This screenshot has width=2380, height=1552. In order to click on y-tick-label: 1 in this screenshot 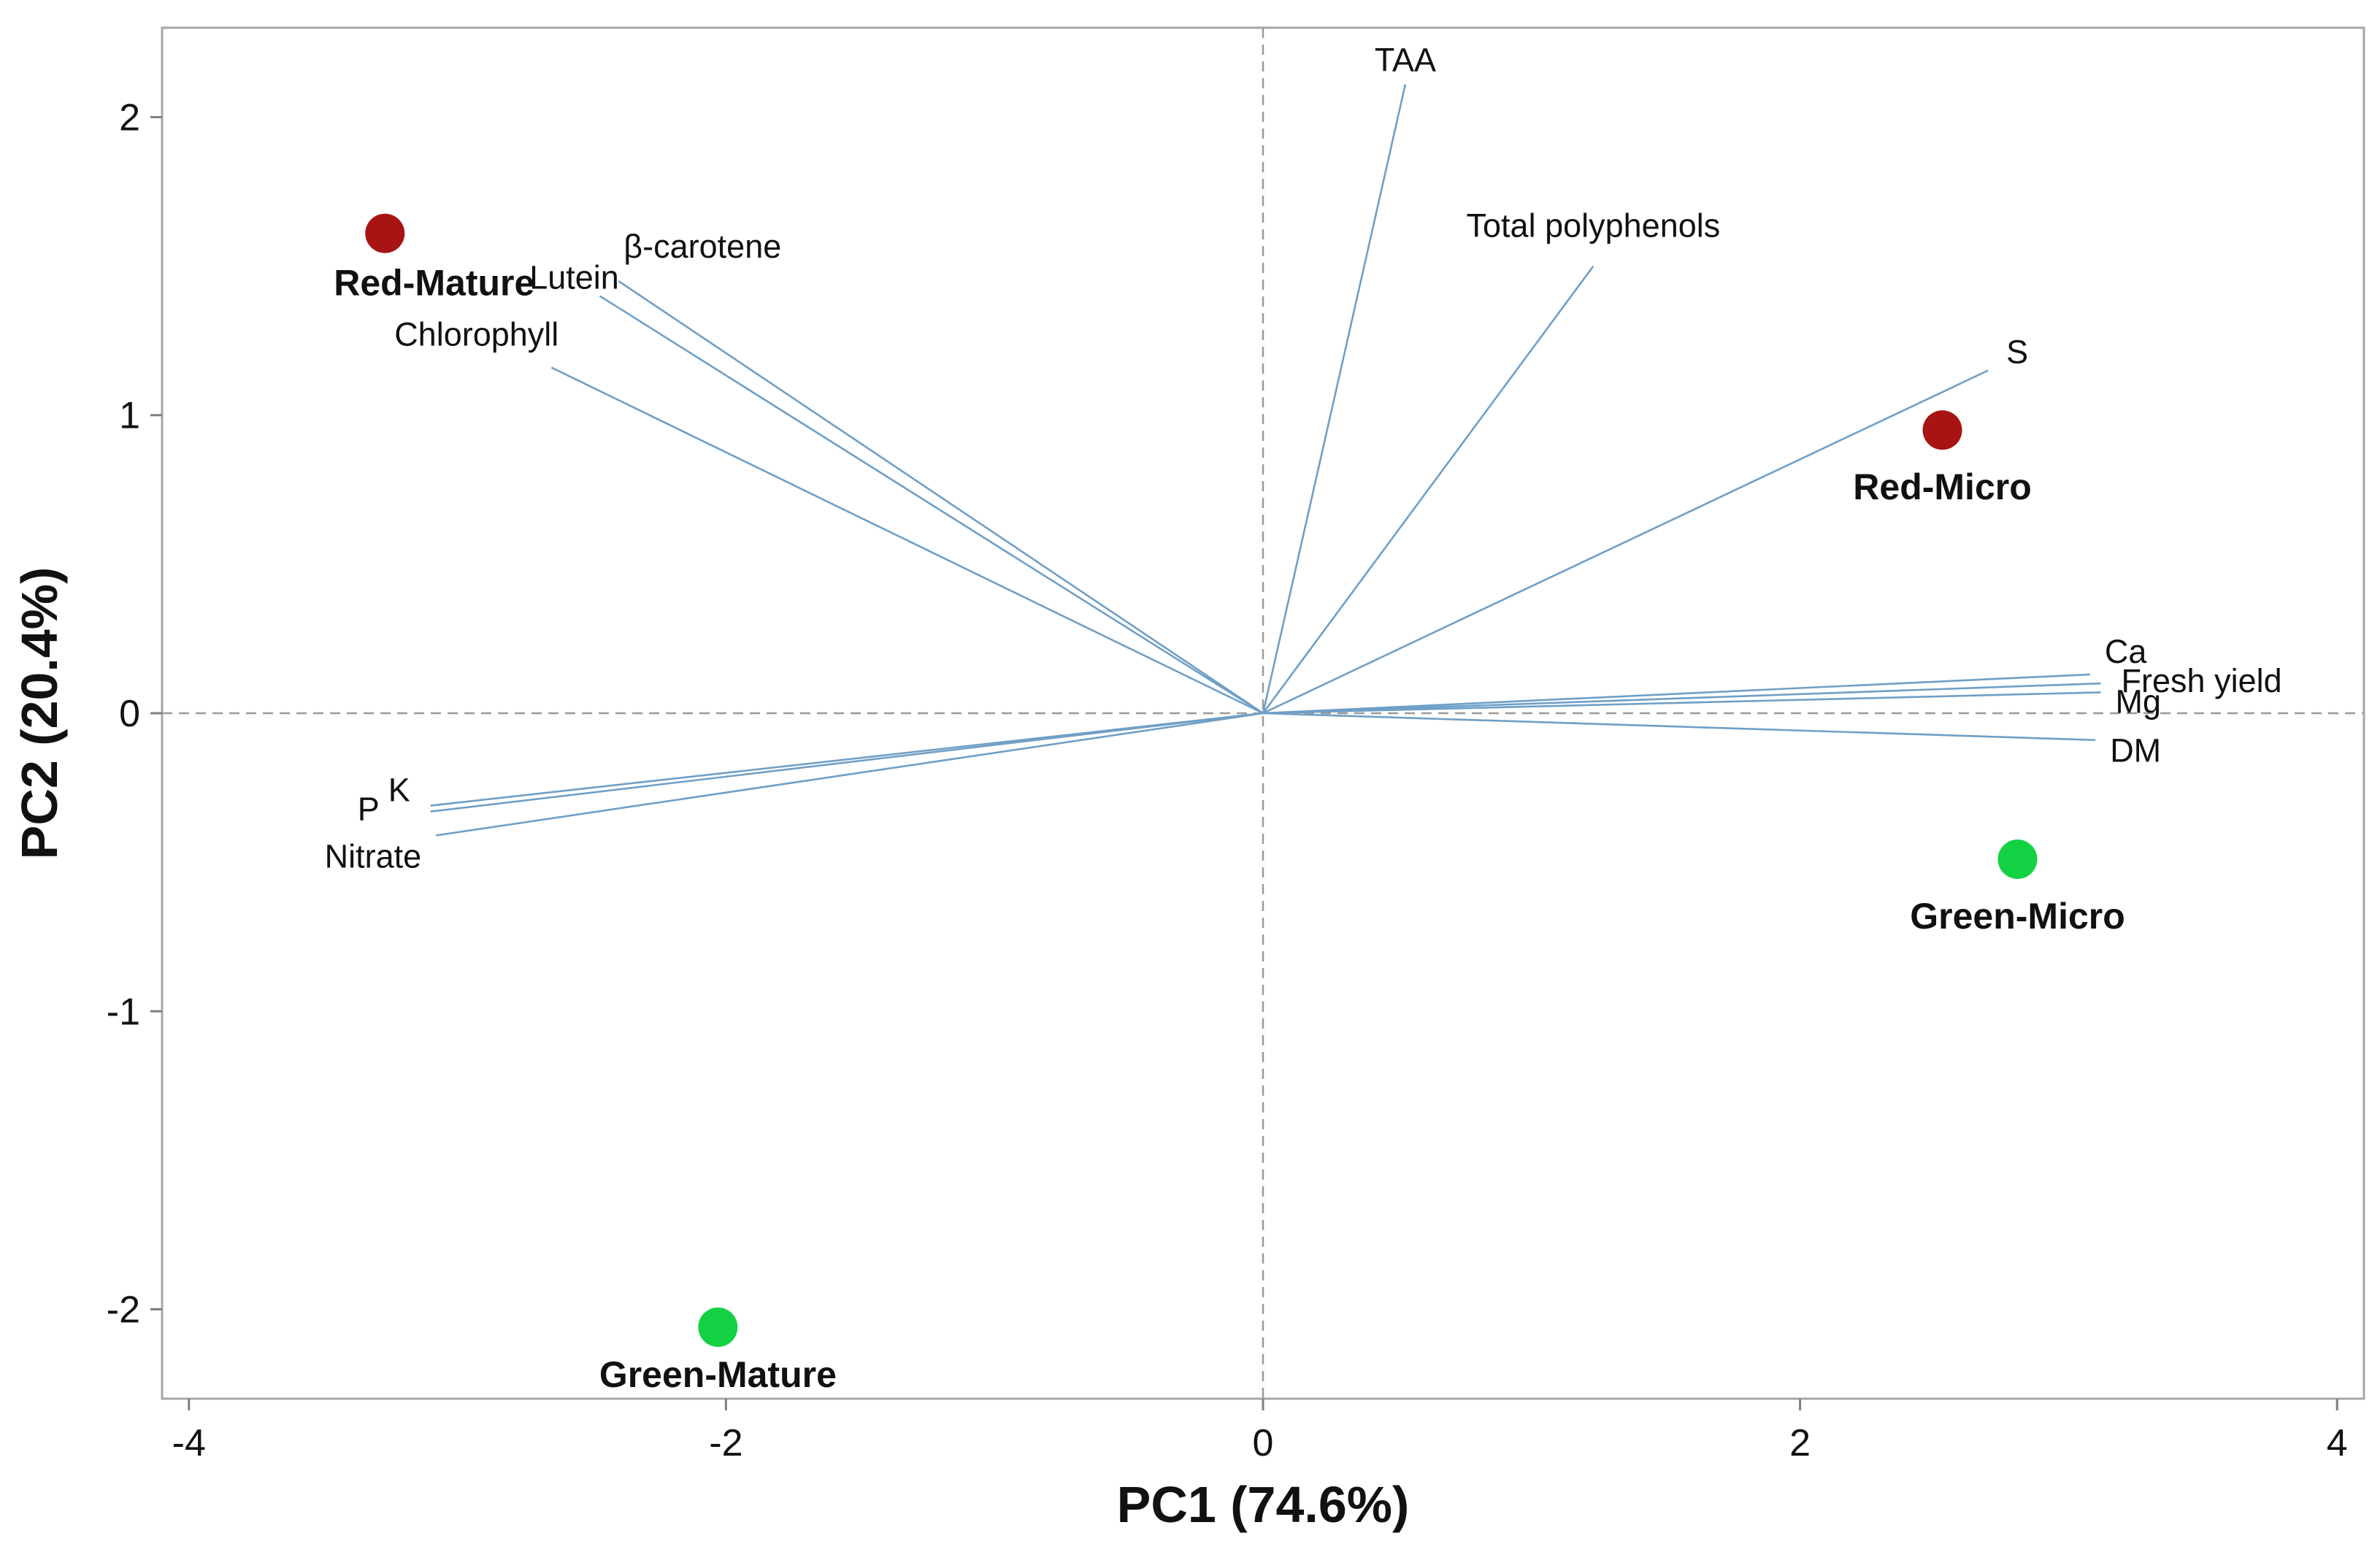, I will do `click(129, 416)`.